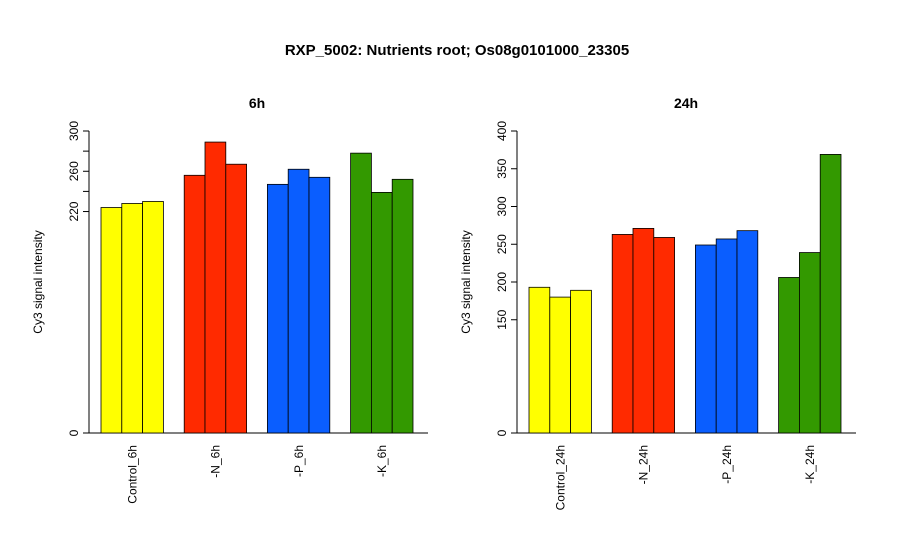 This screenshot has width=900, height=550. What do you see at coordinates (747, 332) in the screenshot?
I see `bar--P_24h-3` at bounding box center [747, 332].